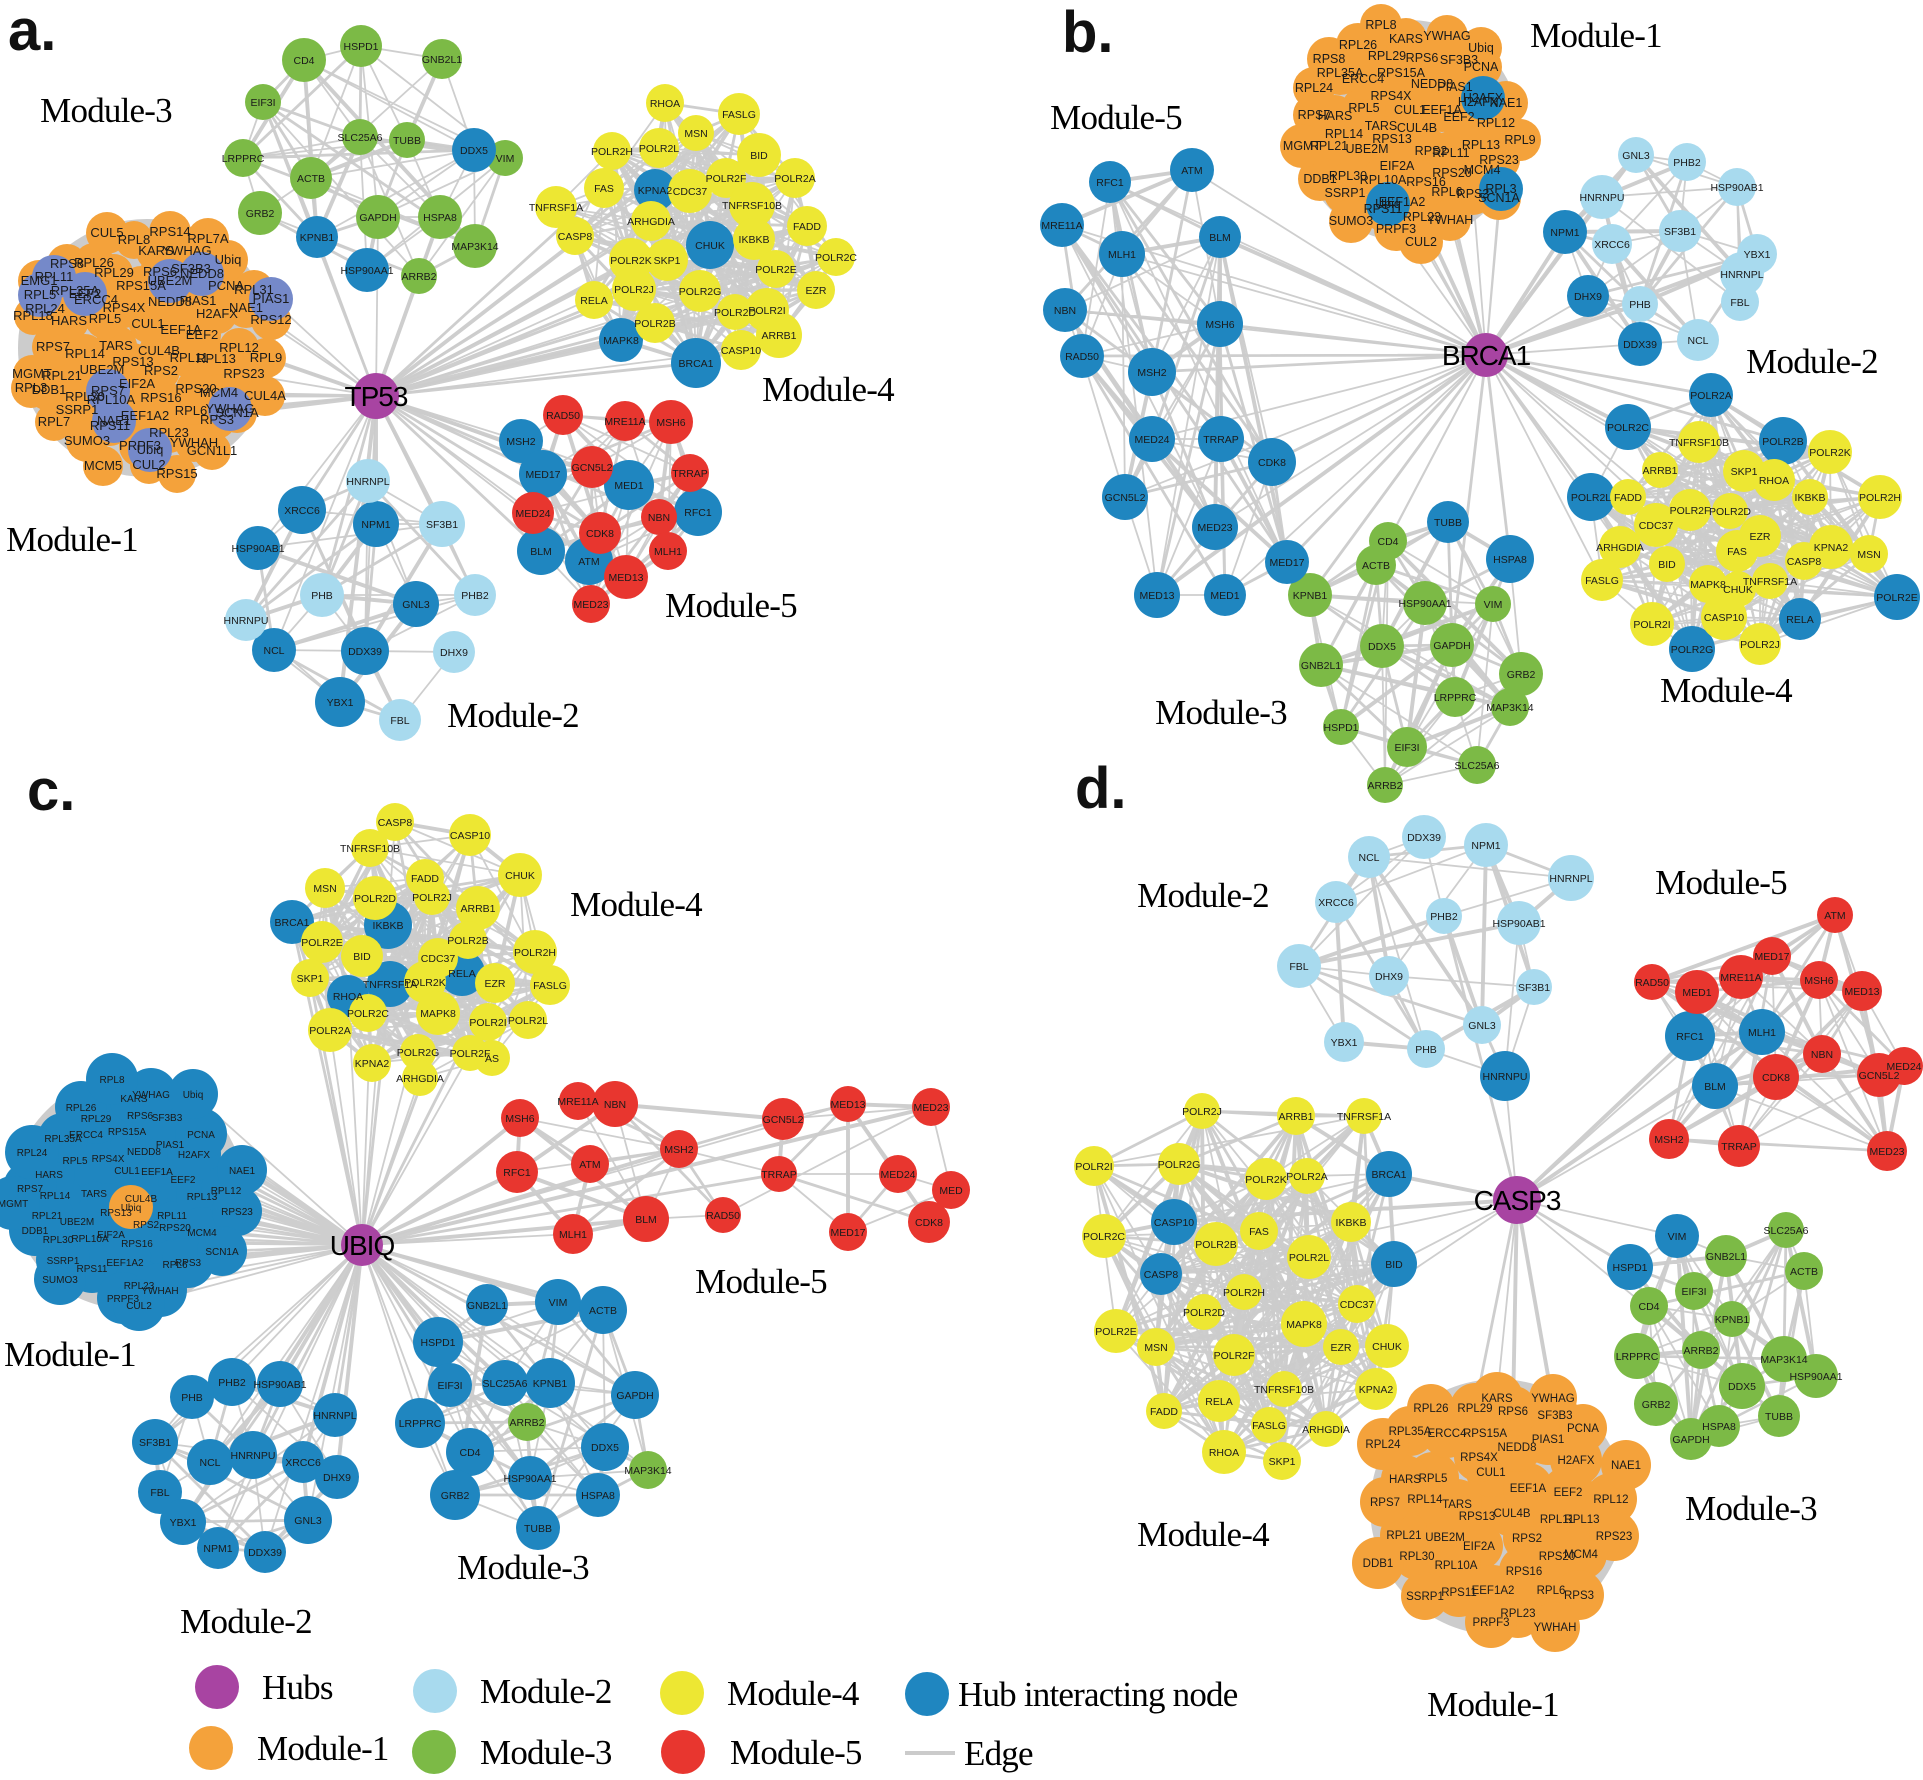  I want to click on svg-text: BLM, so click(541, 552).